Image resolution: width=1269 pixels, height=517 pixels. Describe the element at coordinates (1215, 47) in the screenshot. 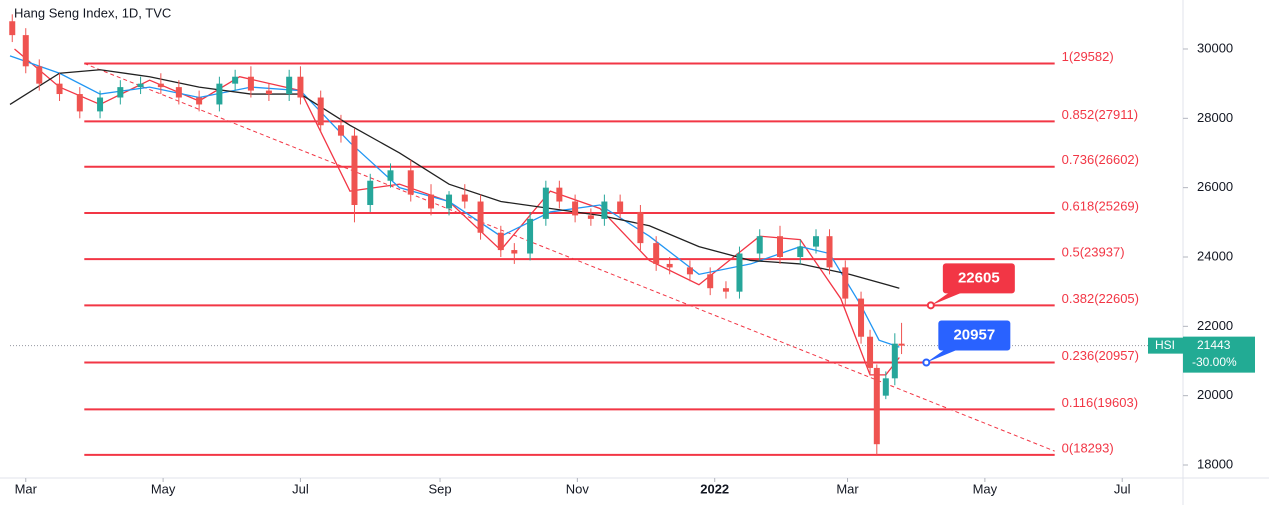

I see `y-tick-label: 30000` at that location.